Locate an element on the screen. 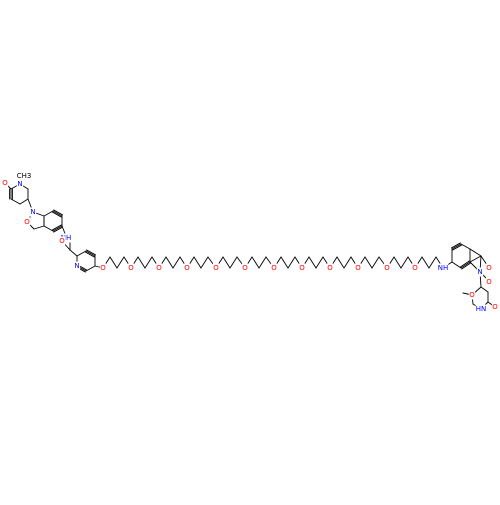 This screenshot has width=500, height=505. amide-oxygen-label: O is located at coordinates (62, 241).